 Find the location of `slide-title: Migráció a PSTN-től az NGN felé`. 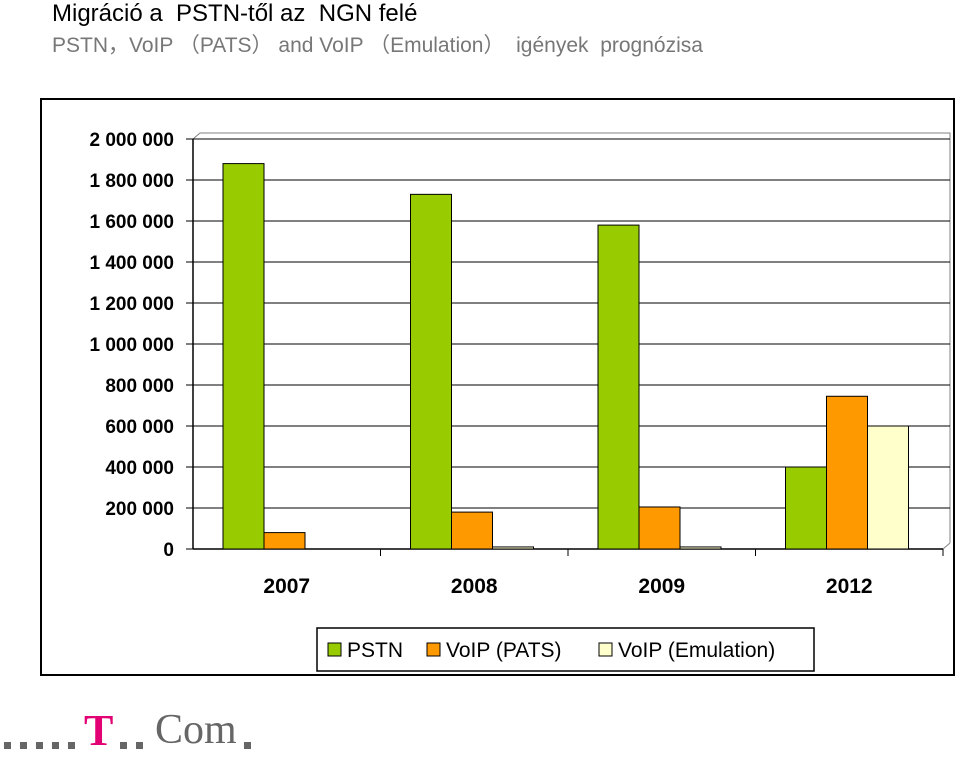

slide-title: Migráció a PSTN-től az NGN felé is located at coordinates (235, 13).